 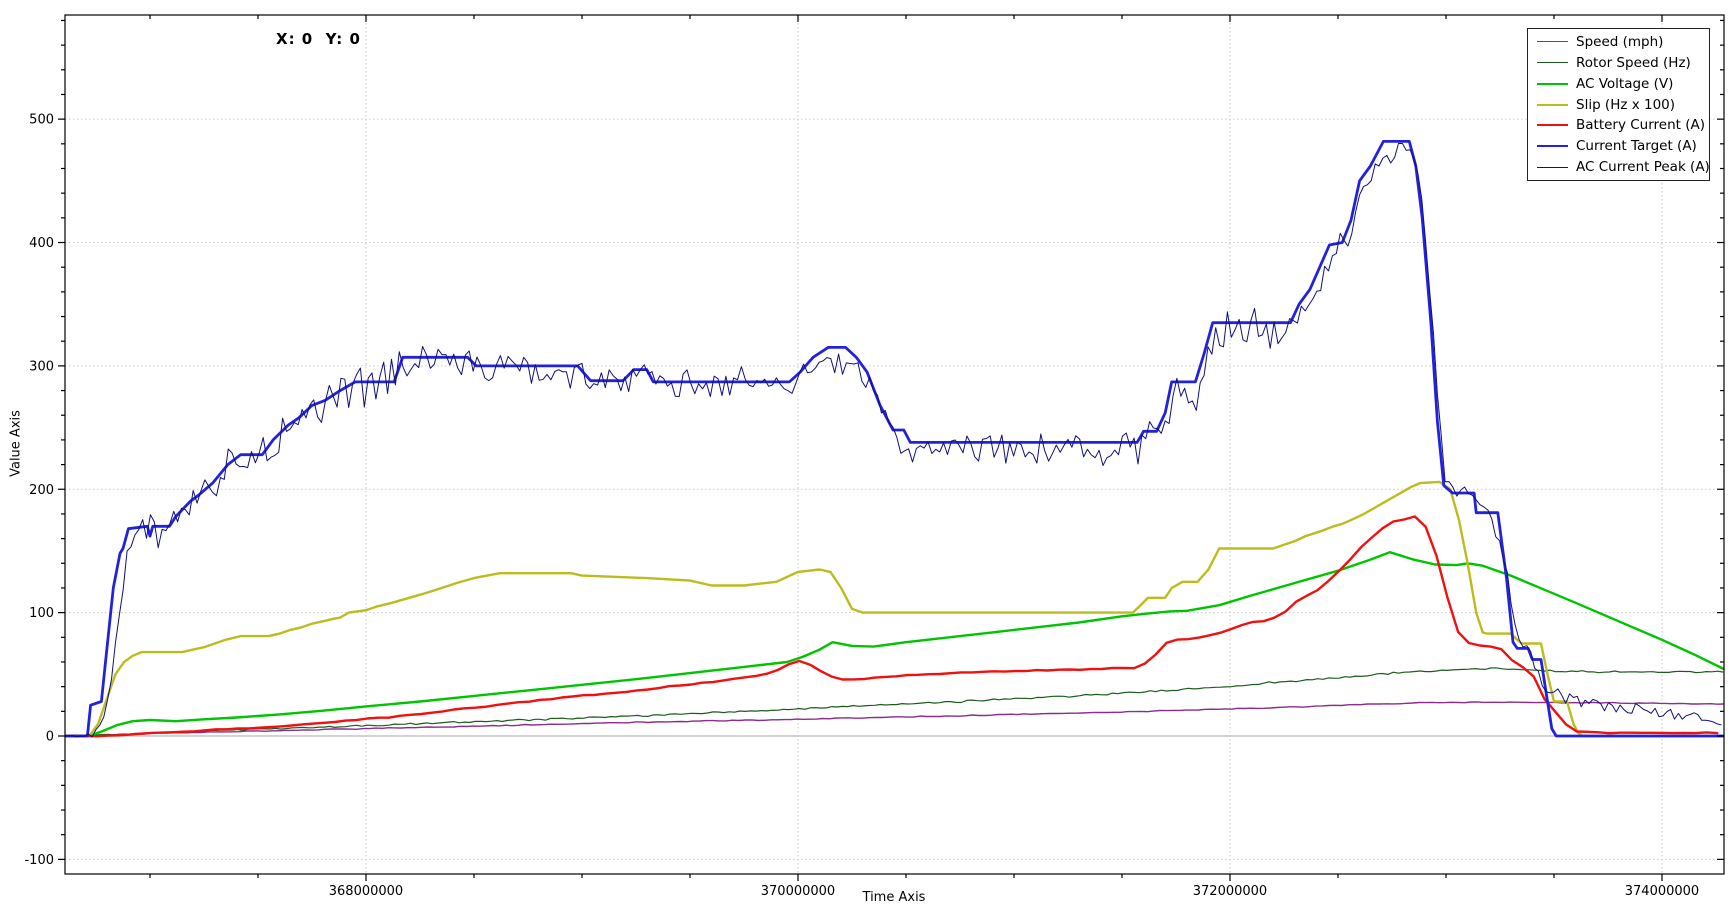 I want to click on legend-entry-battery: Battery Current (A), so click(x=1623, y=125).